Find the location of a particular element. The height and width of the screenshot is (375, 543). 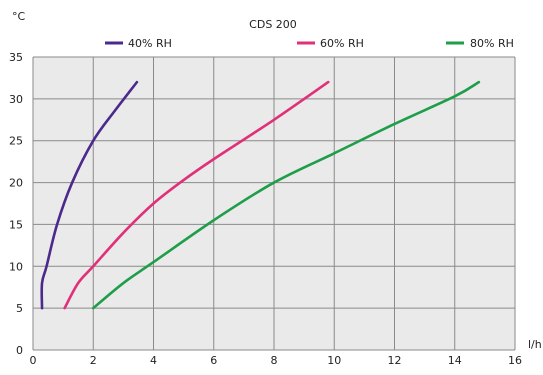

y-tick-label: 20 is located at coordinates (16, 183).